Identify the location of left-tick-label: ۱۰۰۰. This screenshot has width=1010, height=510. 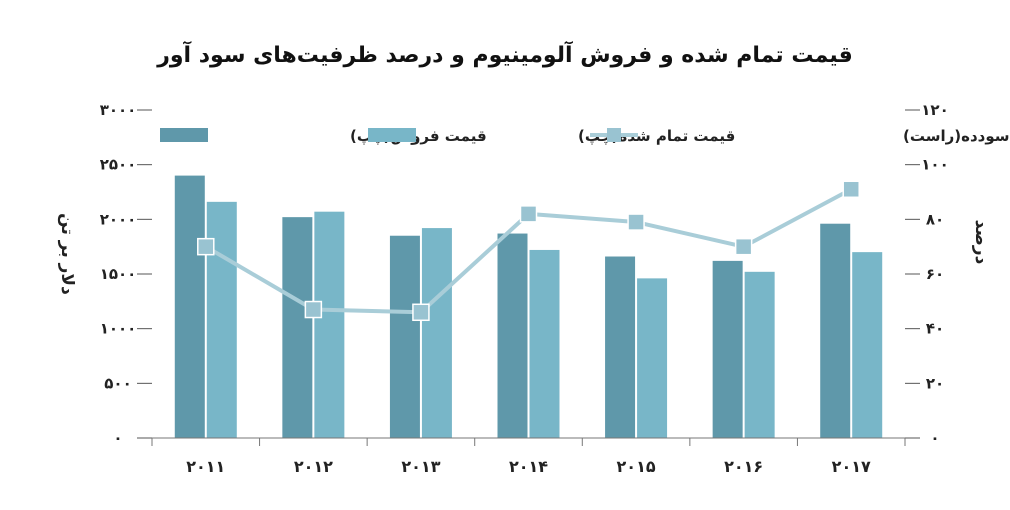
(118, 329).